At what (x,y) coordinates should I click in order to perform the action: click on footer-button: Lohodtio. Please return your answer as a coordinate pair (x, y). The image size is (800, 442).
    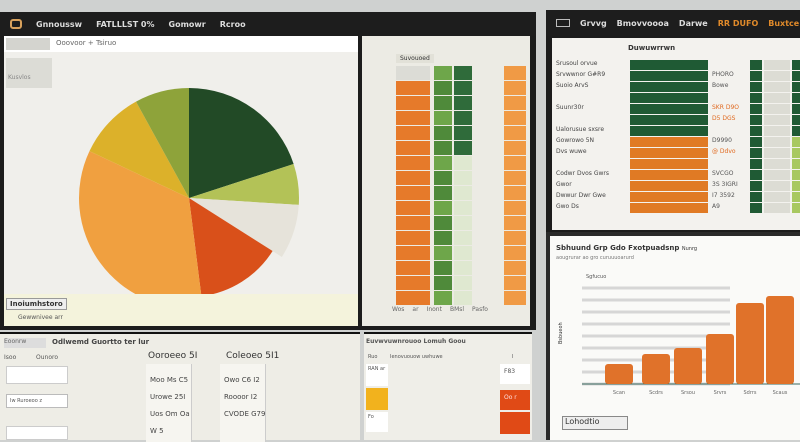
    Looking at the image, I should click on (595, 423).